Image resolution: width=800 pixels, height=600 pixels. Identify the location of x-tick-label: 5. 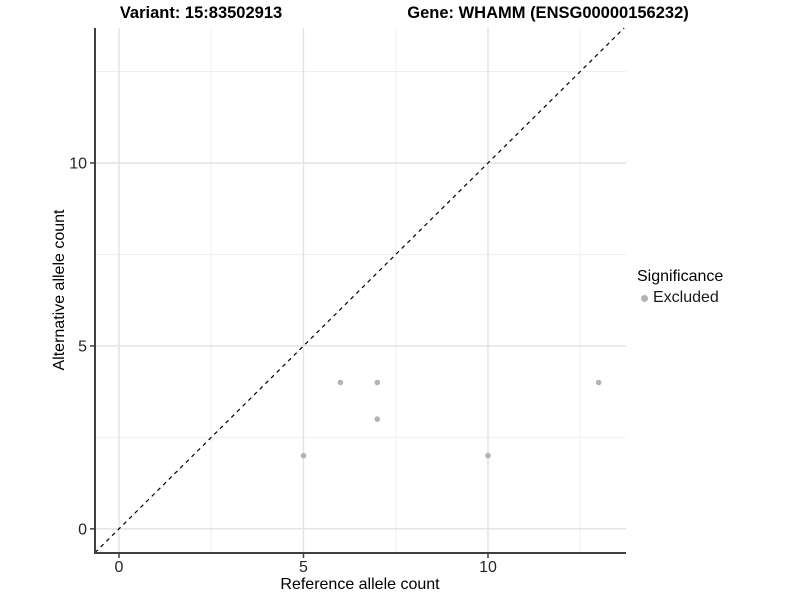
(303, 567).